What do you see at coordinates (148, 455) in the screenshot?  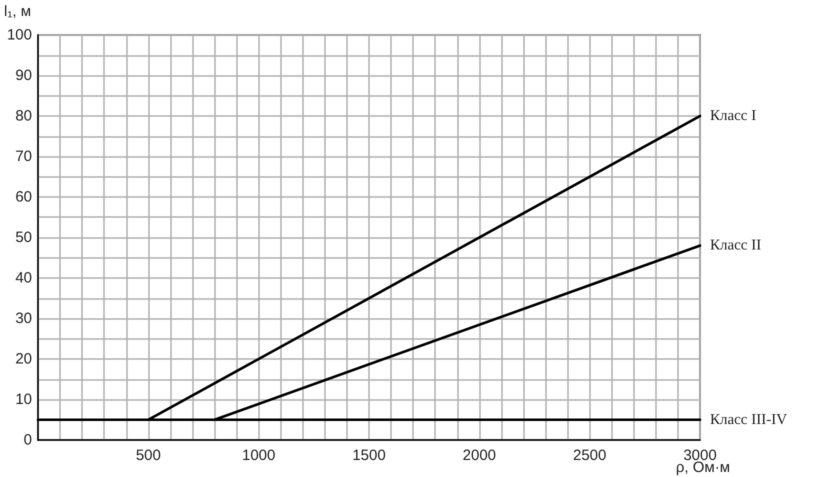 I see `x-tick-label: 500` at bounding box center [148, 455].